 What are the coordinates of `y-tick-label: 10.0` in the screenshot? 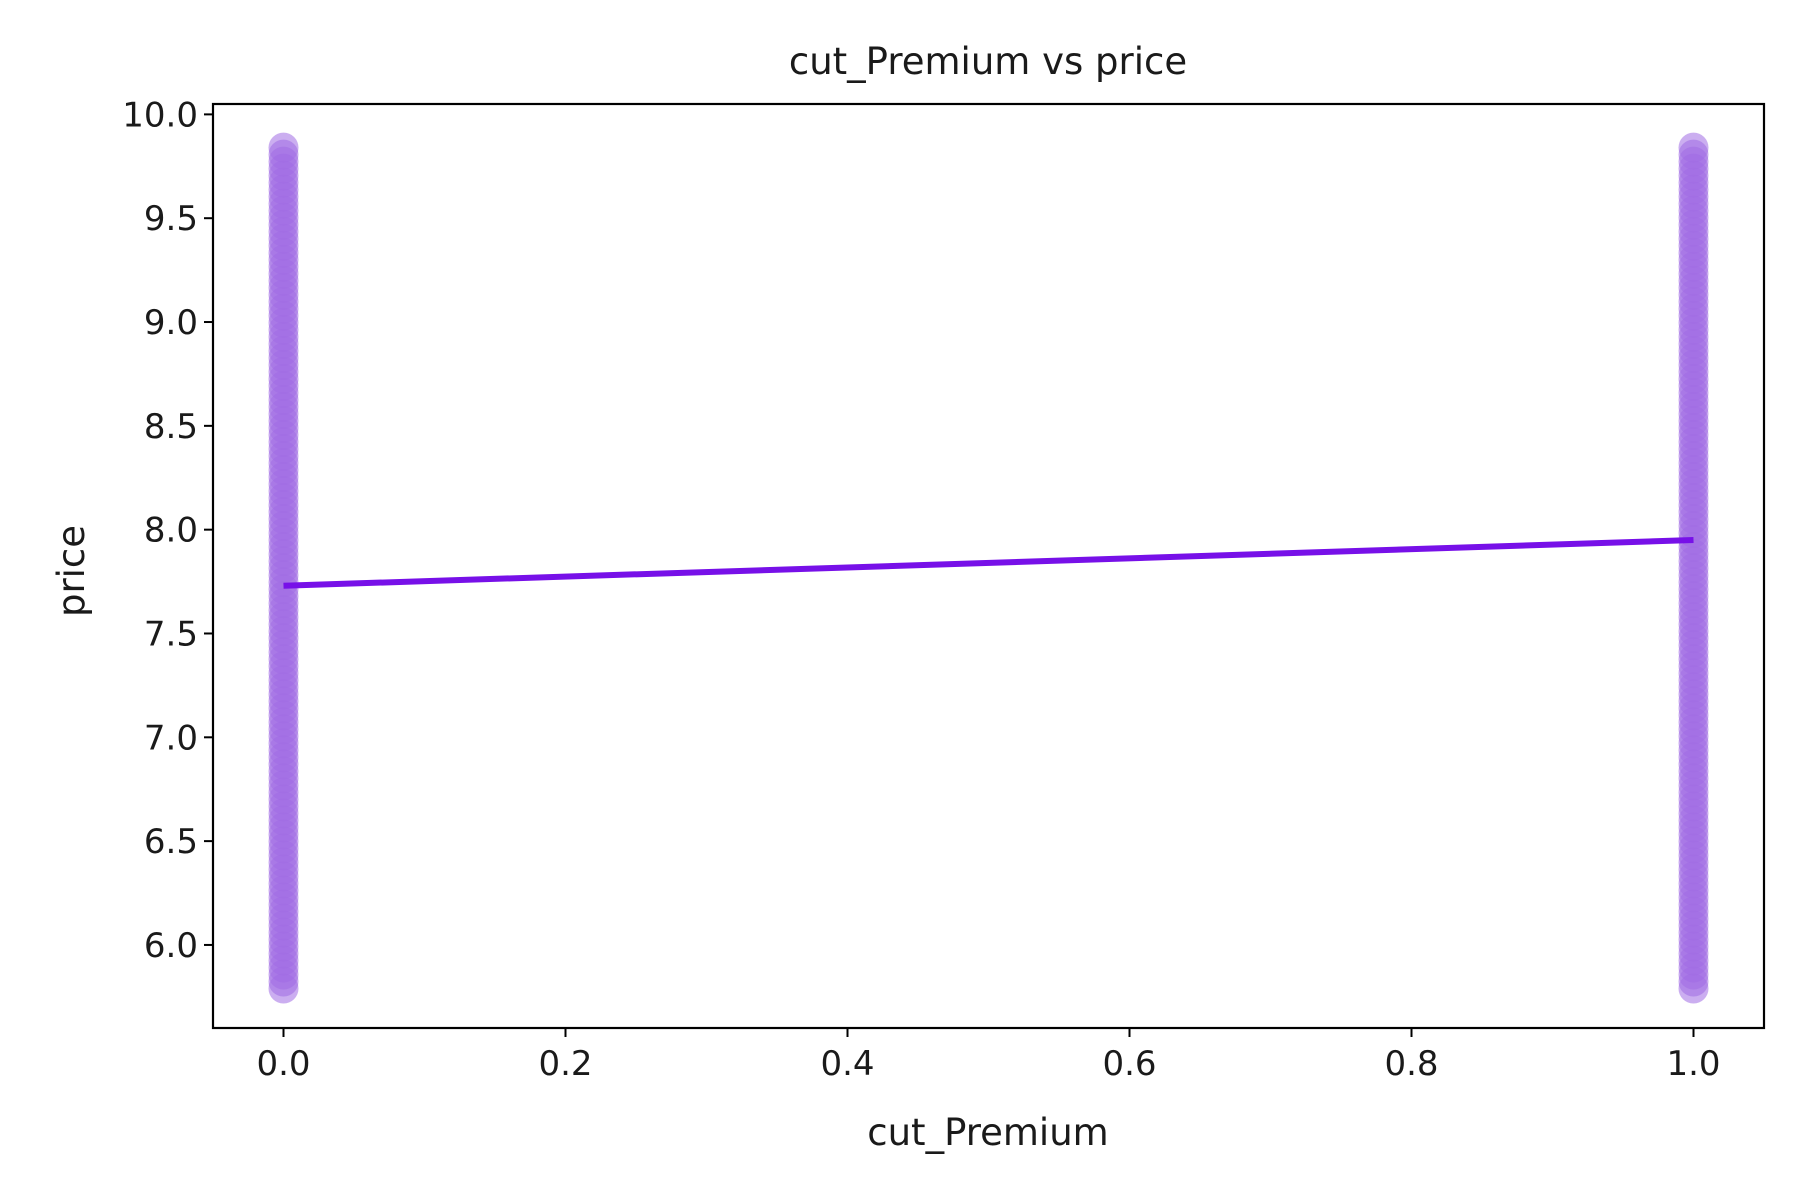 It's located at (160, 115).